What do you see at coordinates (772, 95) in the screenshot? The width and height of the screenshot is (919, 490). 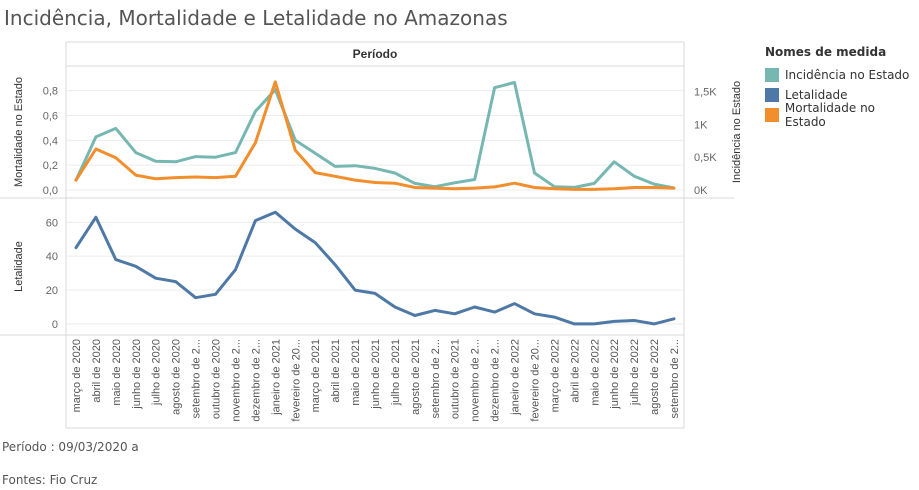 I see `legend-swatch-letalidade` at bounding box center [772, 95].